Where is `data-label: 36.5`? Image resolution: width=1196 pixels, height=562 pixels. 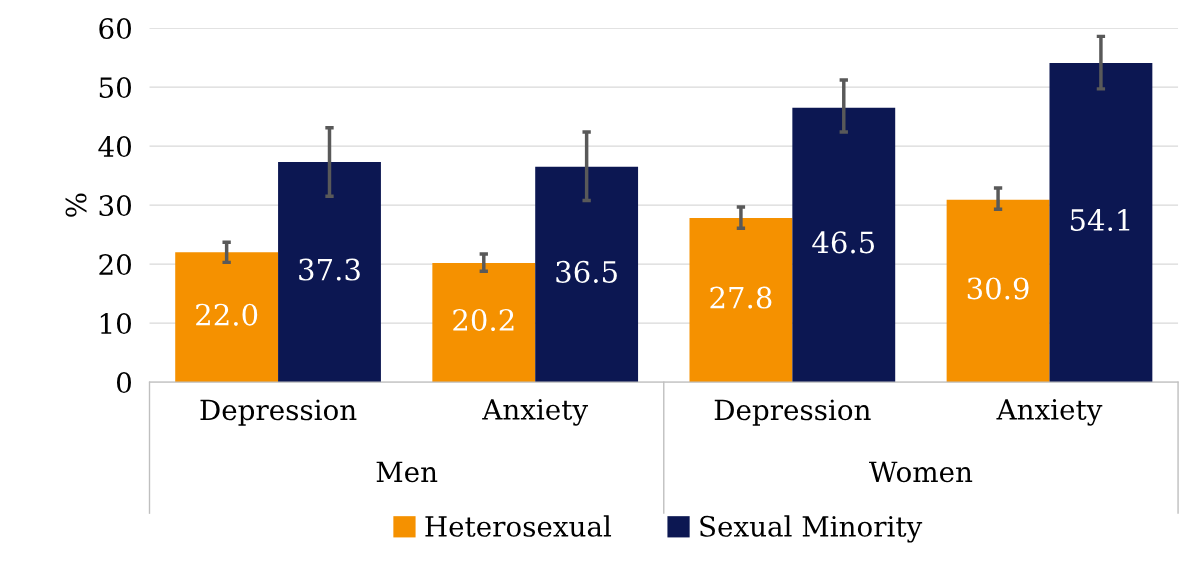
data-label: 36.5 is located at coordinates (586, 271).